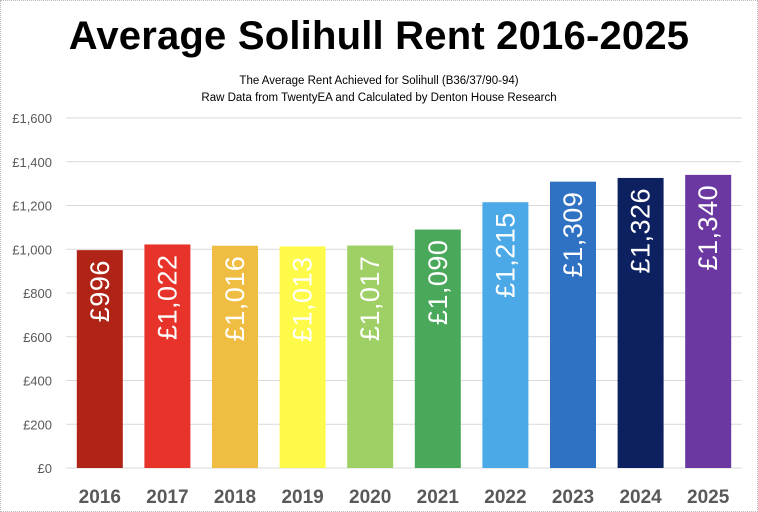  I want to click on x-tick-label: 2023, so click(573, 497).